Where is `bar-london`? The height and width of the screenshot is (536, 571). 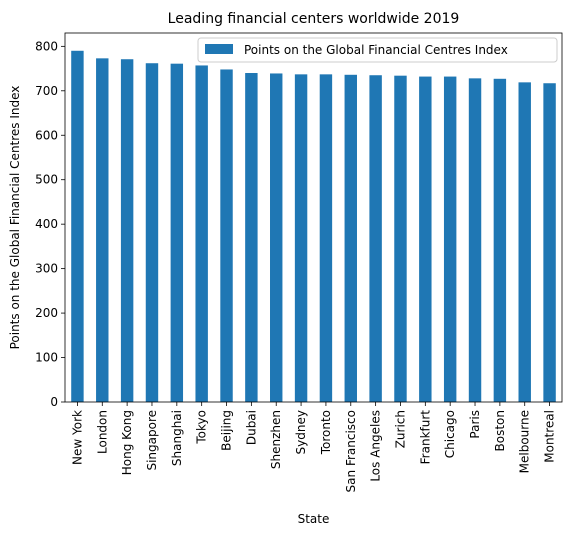 bar-london is located at coordinates (102, 230).